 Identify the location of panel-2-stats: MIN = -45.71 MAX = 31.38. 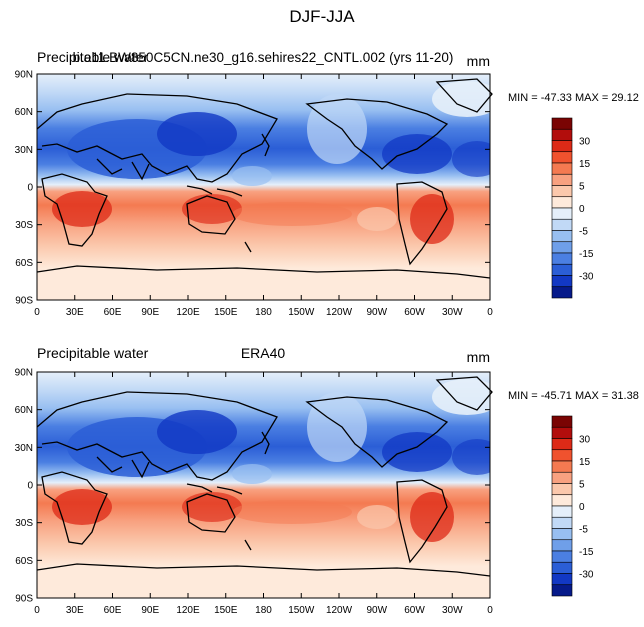
(573, 396).